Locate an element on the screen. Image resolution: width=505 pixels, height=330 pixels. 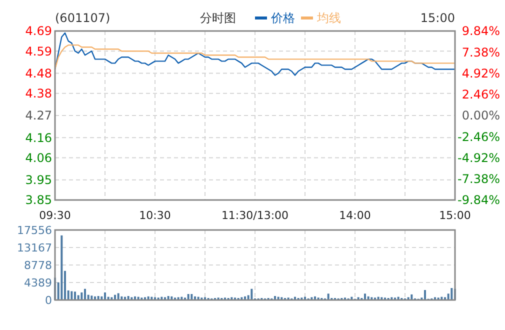
y-tick-label: 3.85 is located at coordinates (38, 200).